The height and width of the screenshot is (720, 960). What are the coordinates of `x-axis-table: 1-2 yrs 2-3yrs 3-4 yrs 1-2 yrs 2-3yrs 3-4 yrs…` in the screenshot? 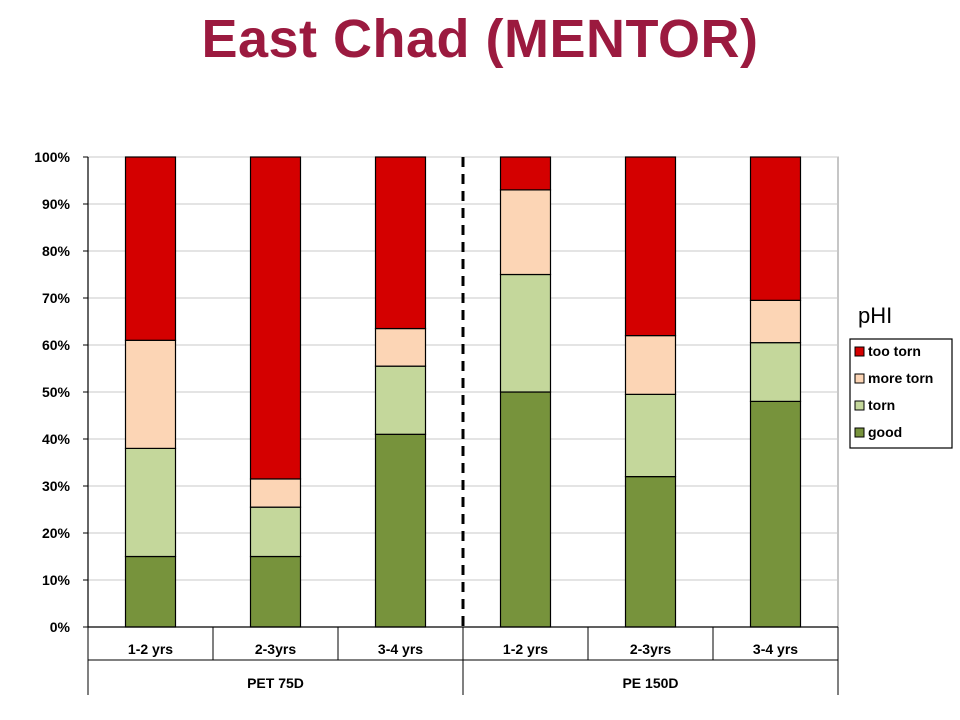 It's located at (463, 661).